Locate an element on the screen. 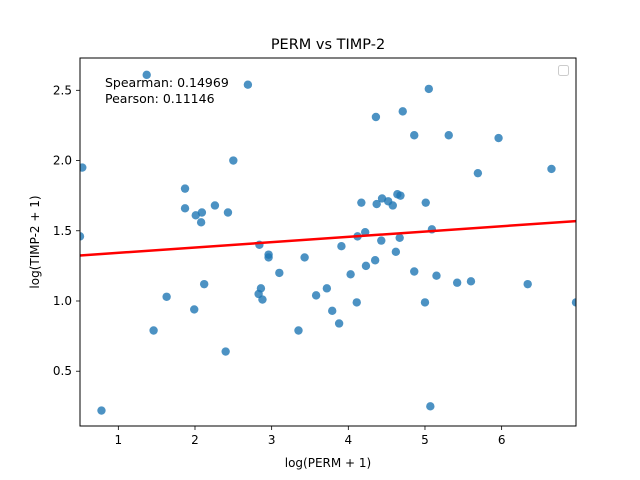 The image size is (640, 480). y-axis: 0.5 1.0 1.5 2.0 2.5 is located at coordinates (66, 230).